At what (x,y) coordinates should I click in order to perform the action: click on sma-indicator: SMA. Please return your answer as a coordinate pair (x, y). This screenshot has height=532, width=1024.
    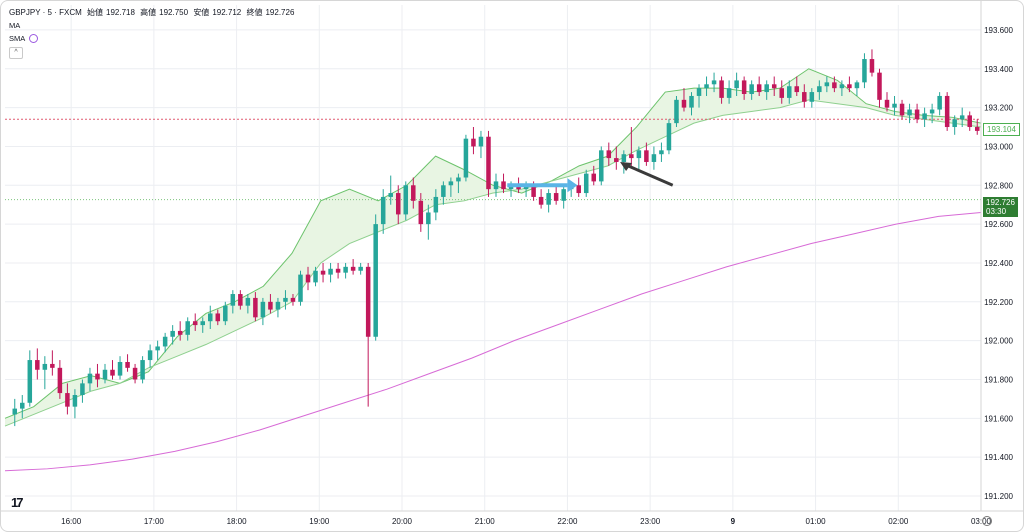
    Looking at the image, I should click on (24, 38).